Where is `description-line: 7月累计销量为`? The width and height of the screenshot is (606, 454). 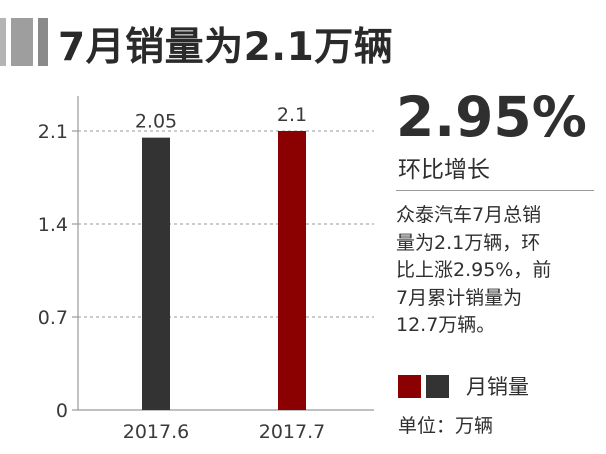 description-line: 7月累计销量为 is located at coordinates (459, 297).